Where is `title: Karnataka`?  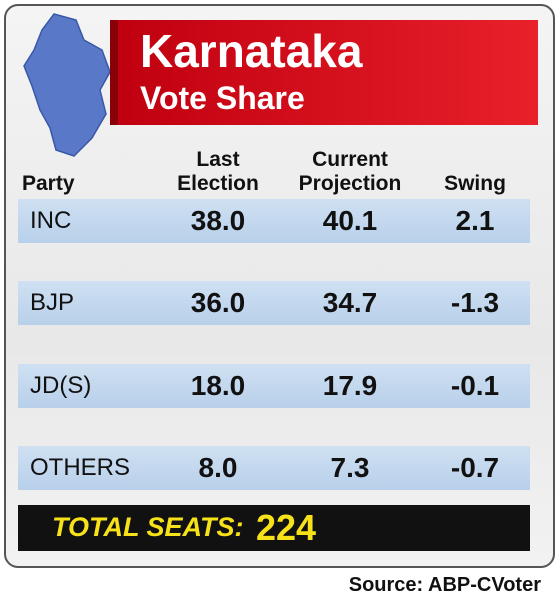 title: Karnataka is located at coordinates (251, 51).